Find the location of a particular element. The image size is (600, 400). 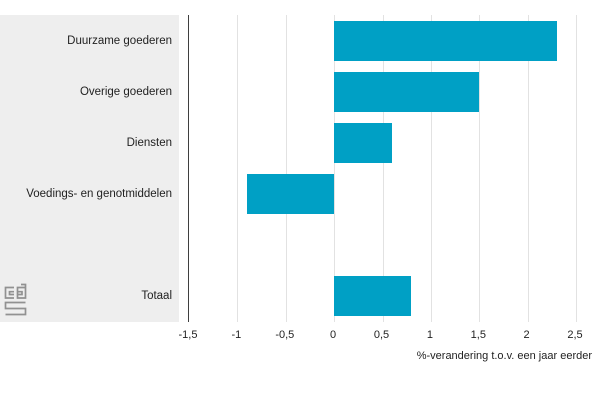

category-label: Diensten is located at coordinates (149, 142).